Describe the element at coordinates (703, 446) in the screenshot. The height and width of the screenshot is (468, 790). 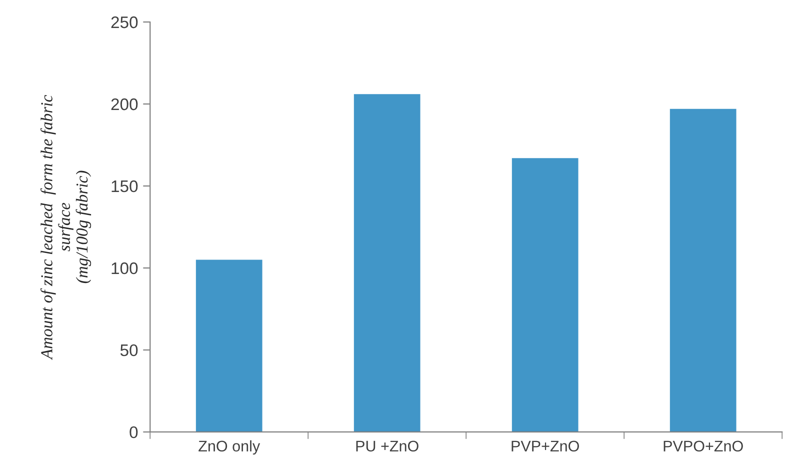
I see `x-tick-label: PVPO+ZnO` at that location.